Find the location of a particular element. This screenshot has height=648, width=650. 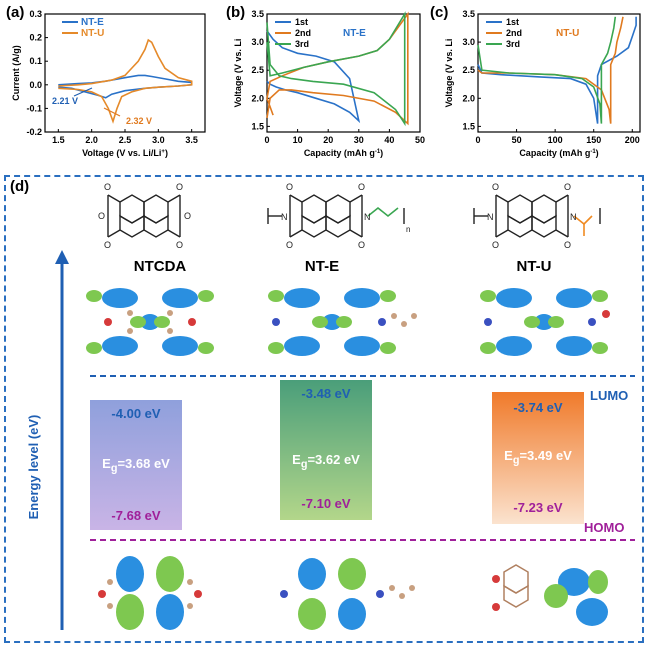

molecule-name-ntcda: NTCDA is located at coordinates (160, 266).